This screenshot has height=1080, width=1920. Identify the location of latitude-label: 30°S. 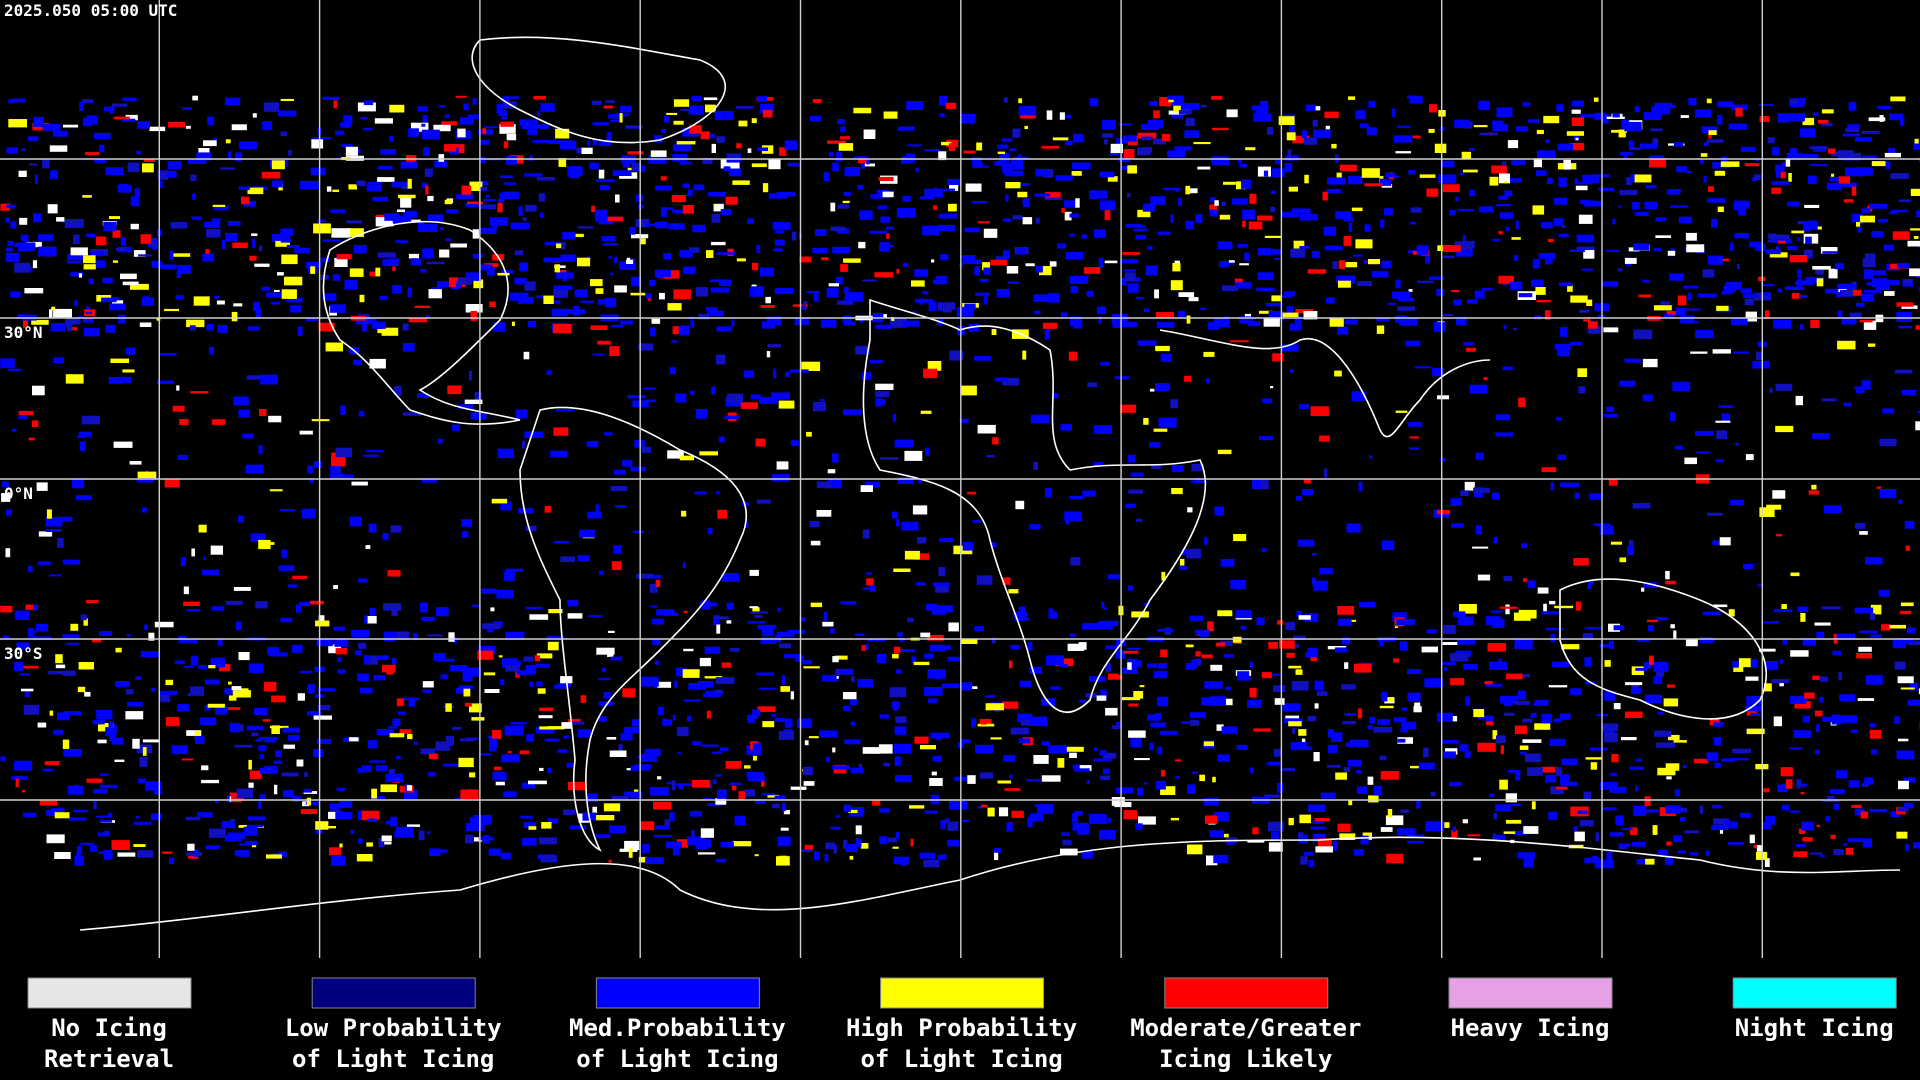
(23, 653).